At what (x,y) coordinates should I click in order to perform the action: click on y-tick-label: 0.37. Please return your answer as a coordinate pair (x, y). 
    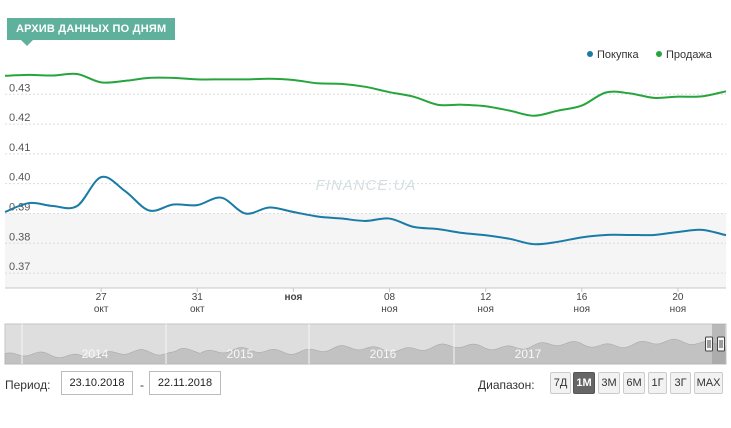
    Looking at the image, I should click on (19, 267).